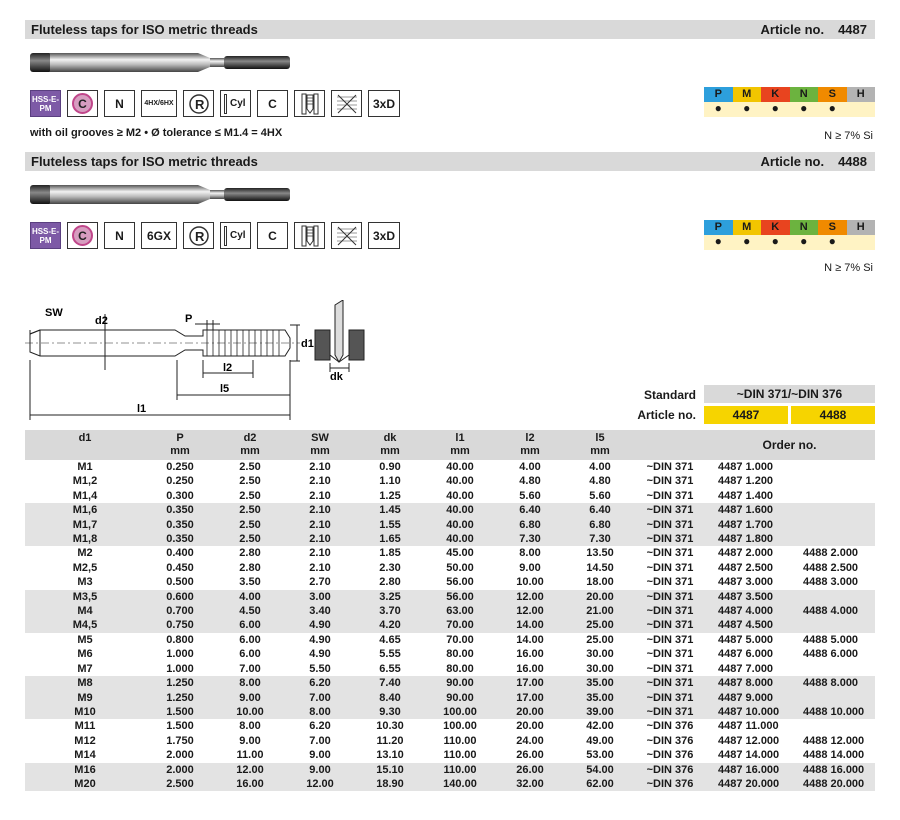  I want to click on order-no-4488: 4488 4.000, so click(833, 611).